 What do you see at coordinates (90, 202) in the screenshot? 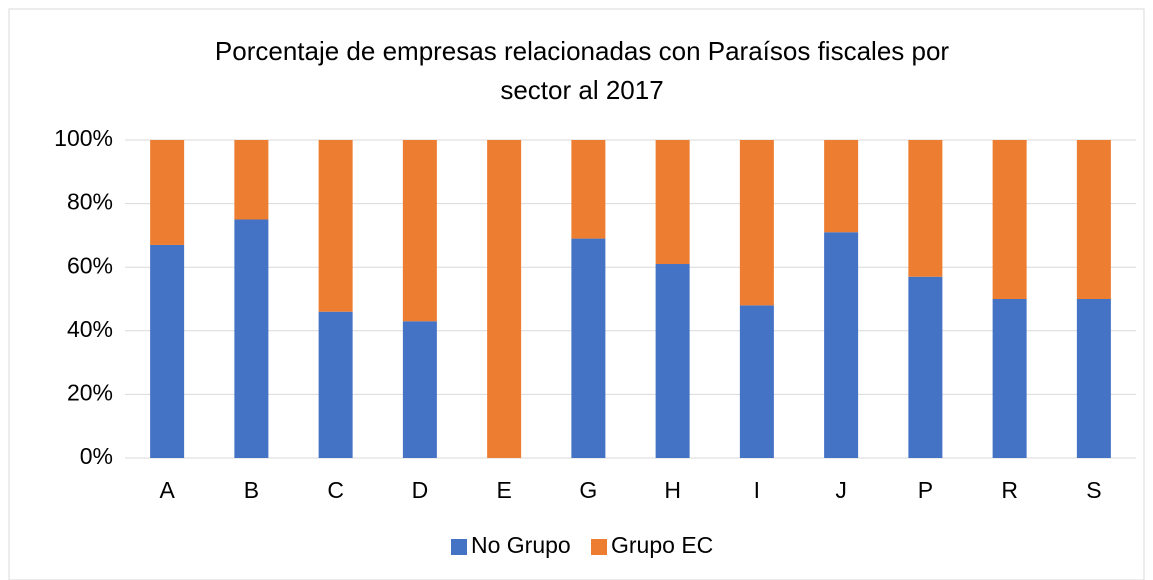
I see `y-tick-label: 80%` at bounding box center [90, 202].